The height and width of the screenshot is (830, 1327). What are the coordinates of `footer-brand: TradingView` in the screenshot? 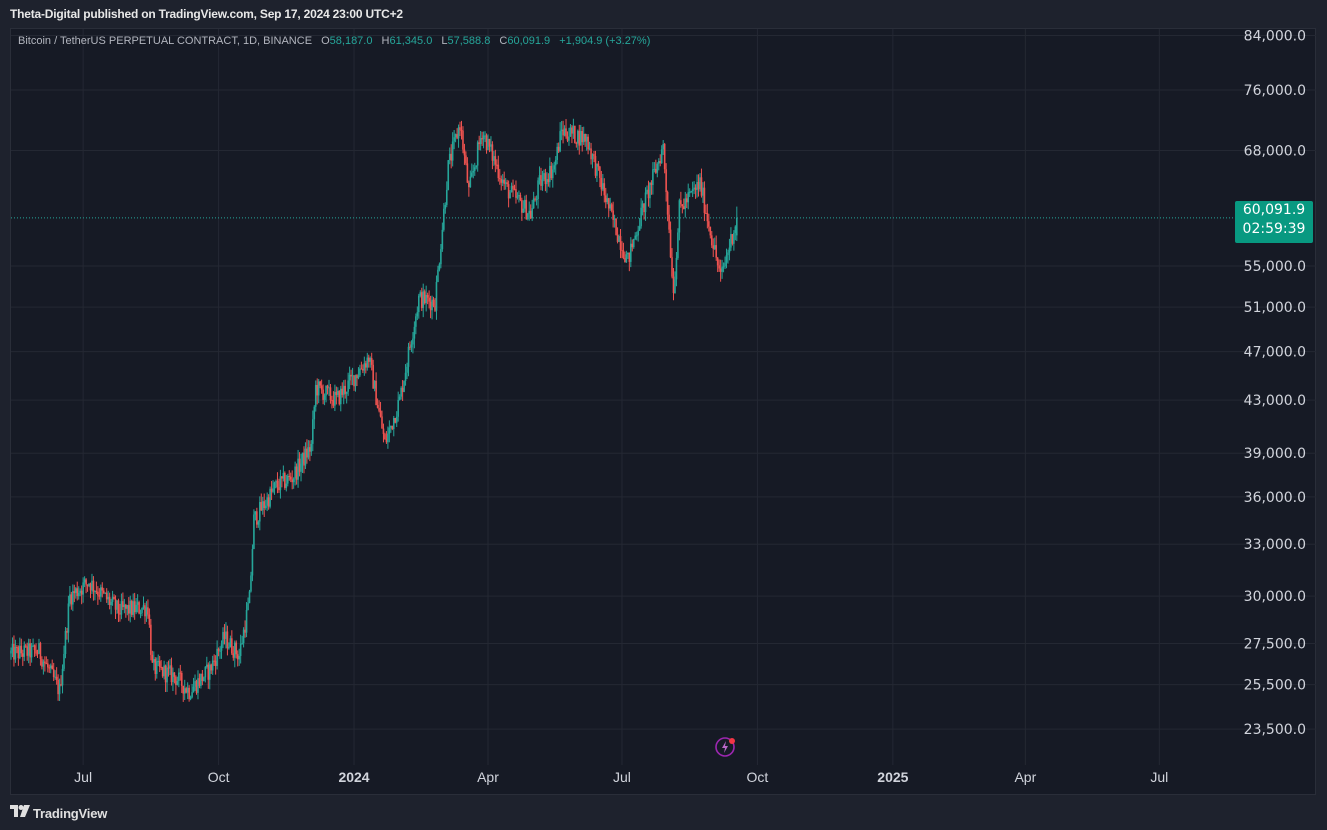 It's located at (70, 813).